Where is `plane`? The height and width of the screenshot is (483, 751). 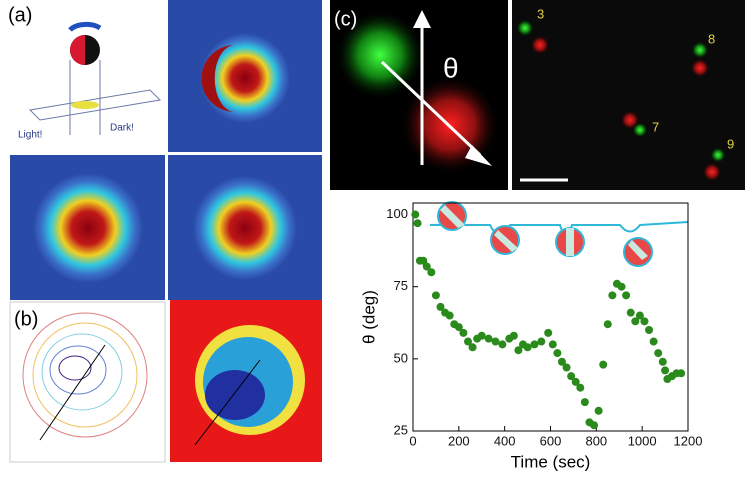 plane is located at coordinates (95, 105).